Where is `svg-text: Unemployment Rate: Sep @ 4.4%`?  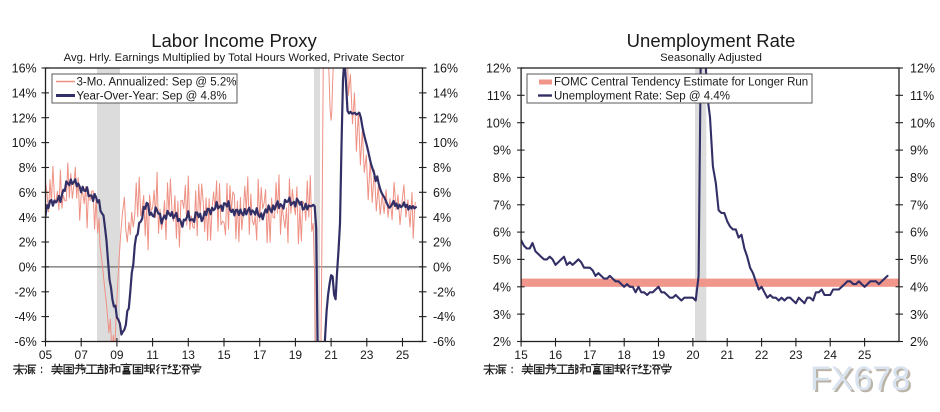
svg-text: Unemployment Rate: Sep @ 4.4% is located at coordinates (642, 97).